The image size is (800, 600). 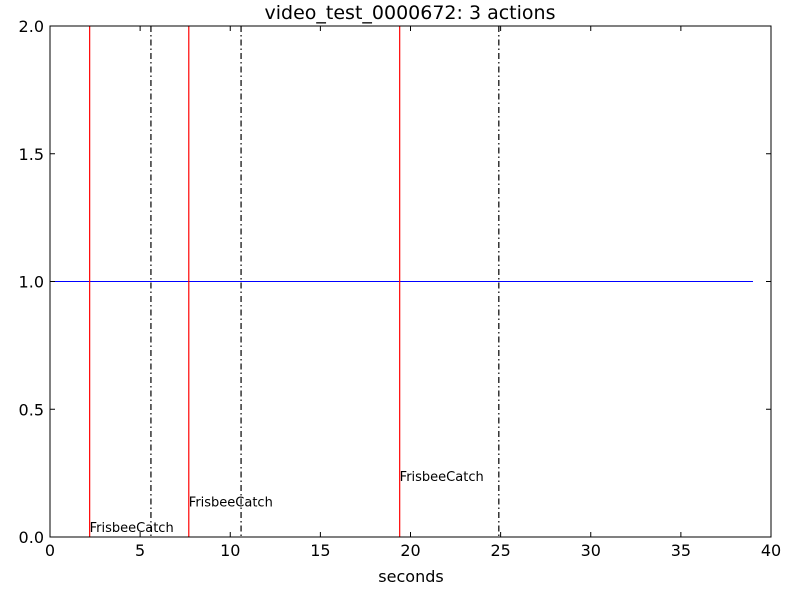 What do you see at coordinates (591, 550) in the screenshot?
I see `x-tick-label-6: 30` at bounding box center [591, 550].